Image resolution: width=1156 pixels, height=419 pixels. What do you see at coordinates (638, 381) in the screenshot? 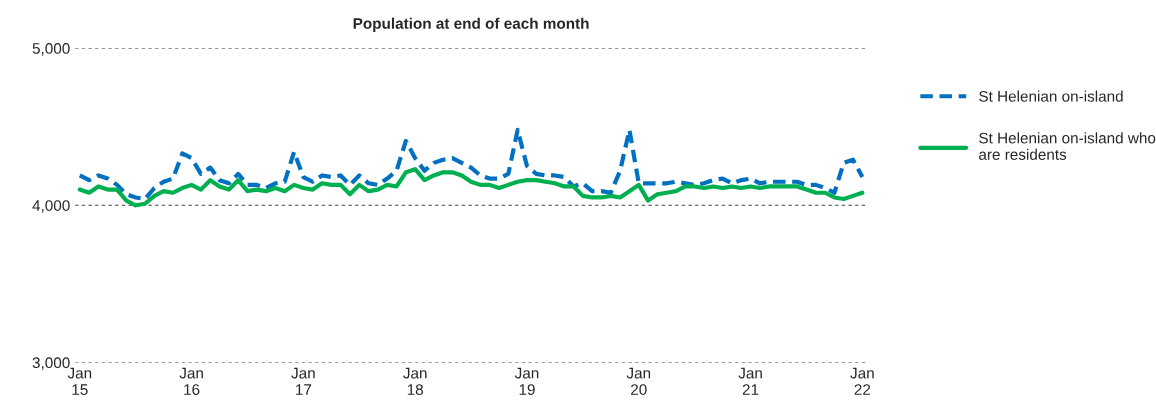
I see `x-tick-label: Jan 20` at bounding box center [638, 381].